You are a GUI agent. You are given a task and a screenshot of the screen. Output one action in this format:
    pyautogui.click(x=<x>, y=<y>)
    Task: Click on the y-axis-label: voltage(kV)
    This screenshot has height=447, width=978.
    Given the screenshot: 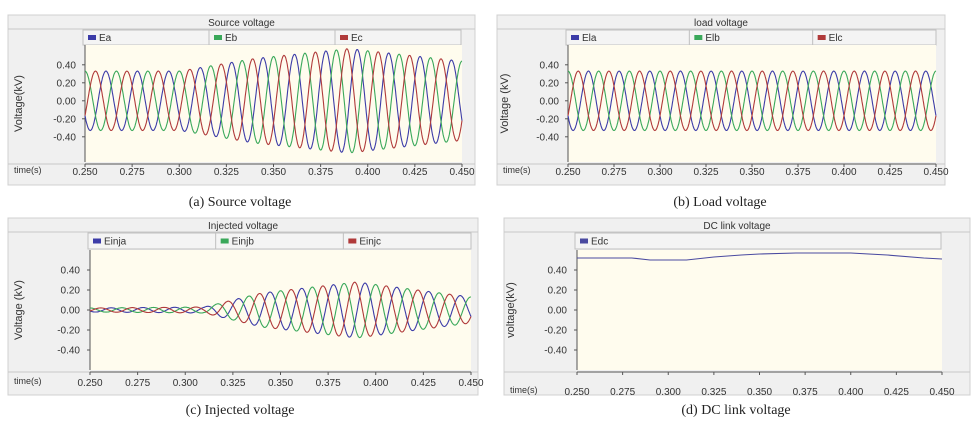 What is the action you would take?
    pyautogui.click(x=511, y=310)
    